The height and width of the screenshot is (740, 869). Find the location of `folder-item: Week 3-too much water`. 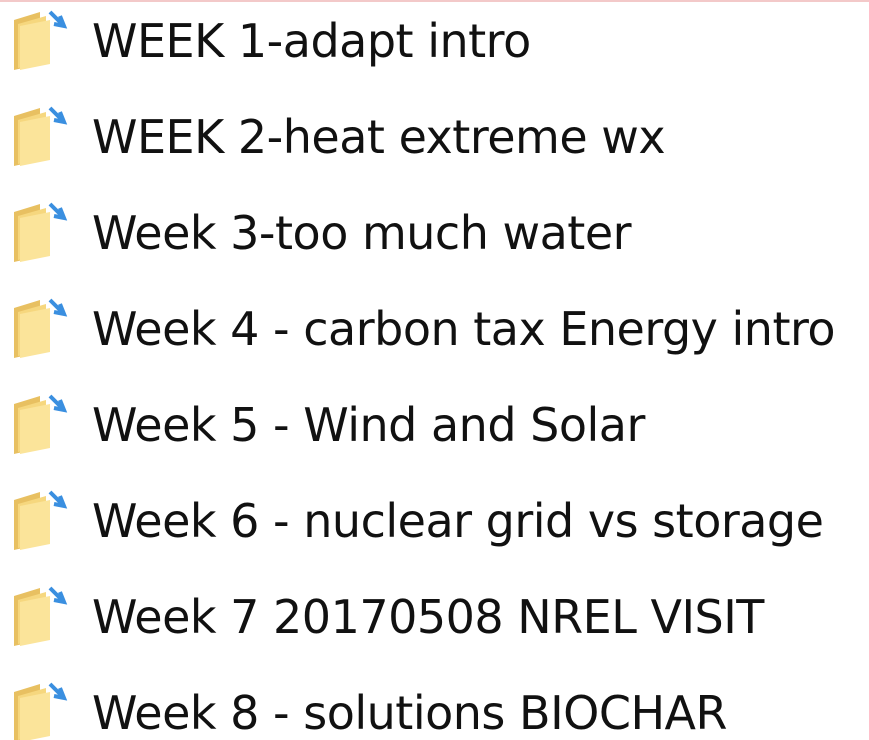

folder-item: Week 3-too much water is located at coordinates (434, 242).